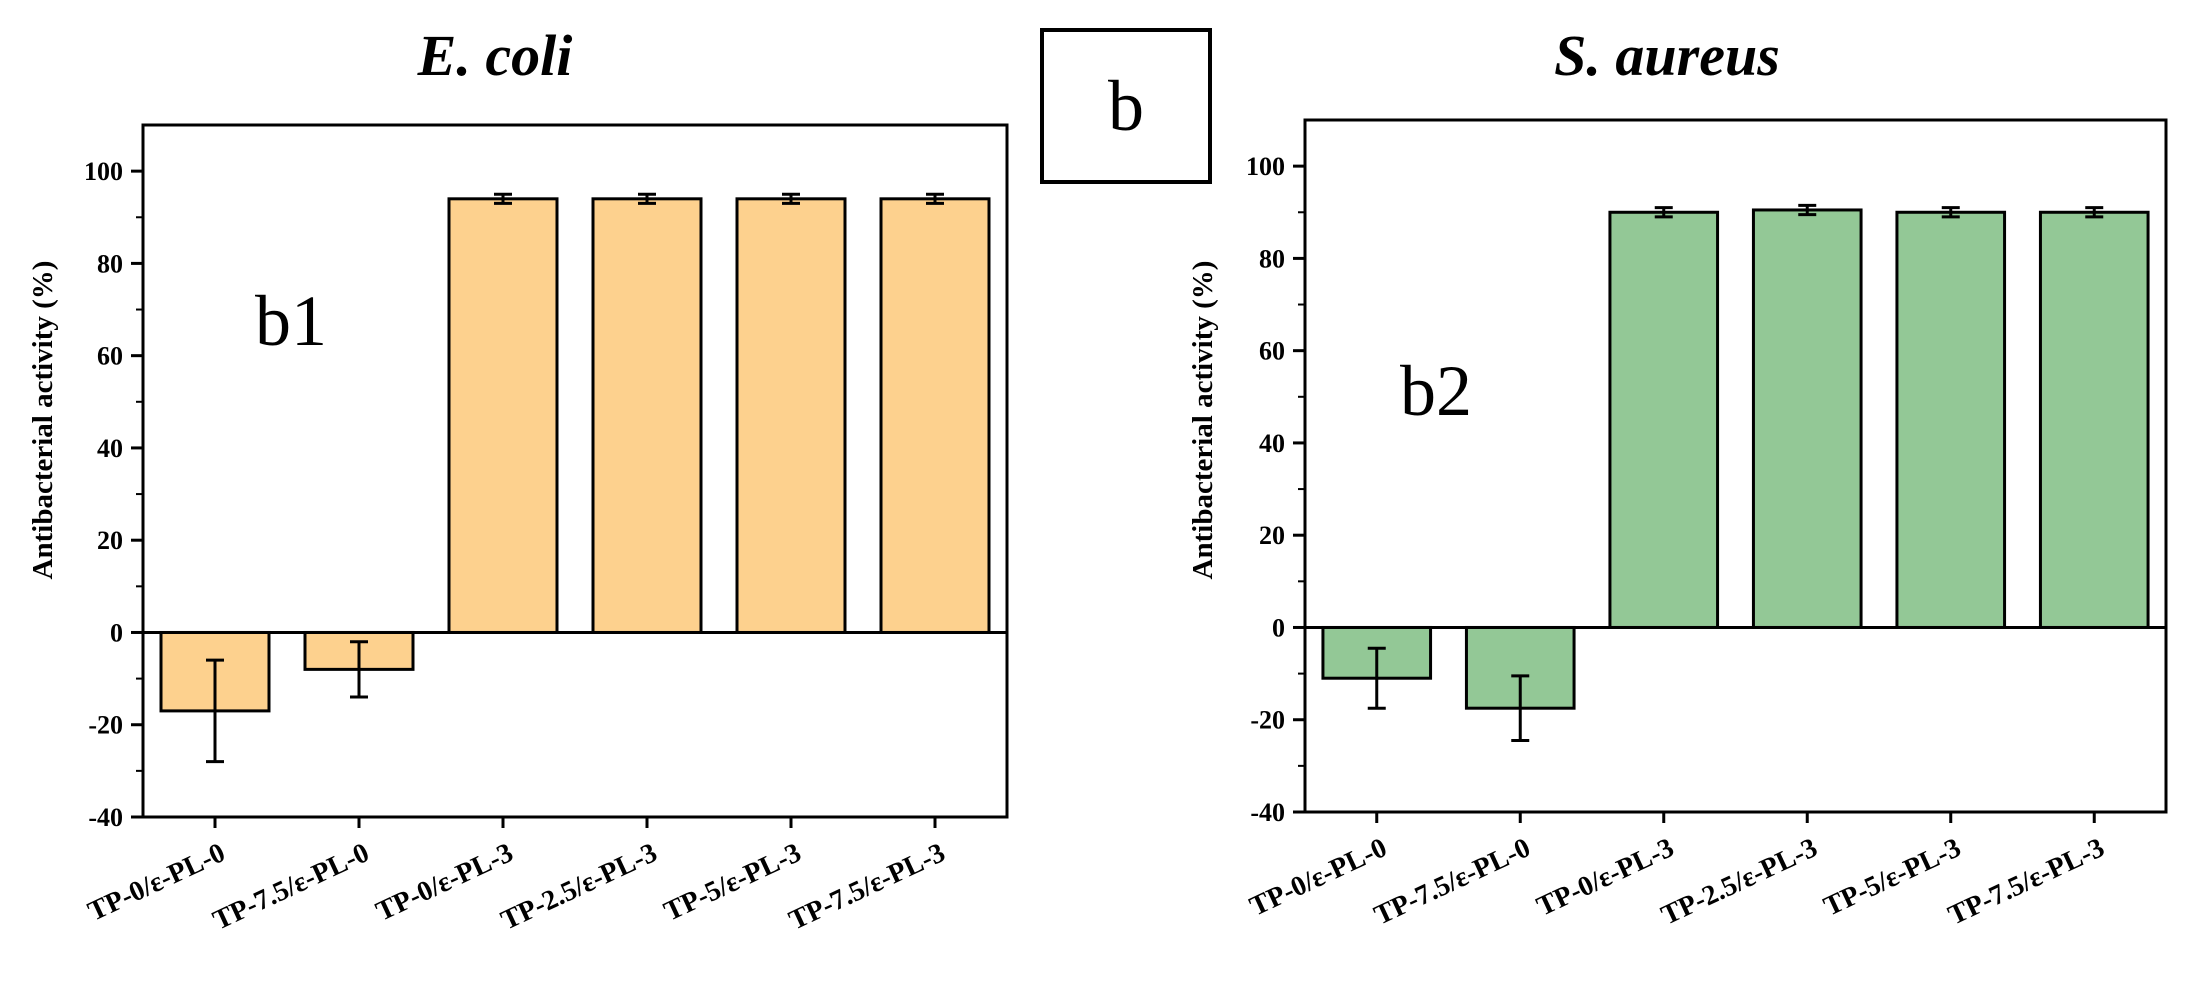  I want to click on x-tick-label-ecoli-6: TP-7.5/ε-PL-3, so click(867, 886).